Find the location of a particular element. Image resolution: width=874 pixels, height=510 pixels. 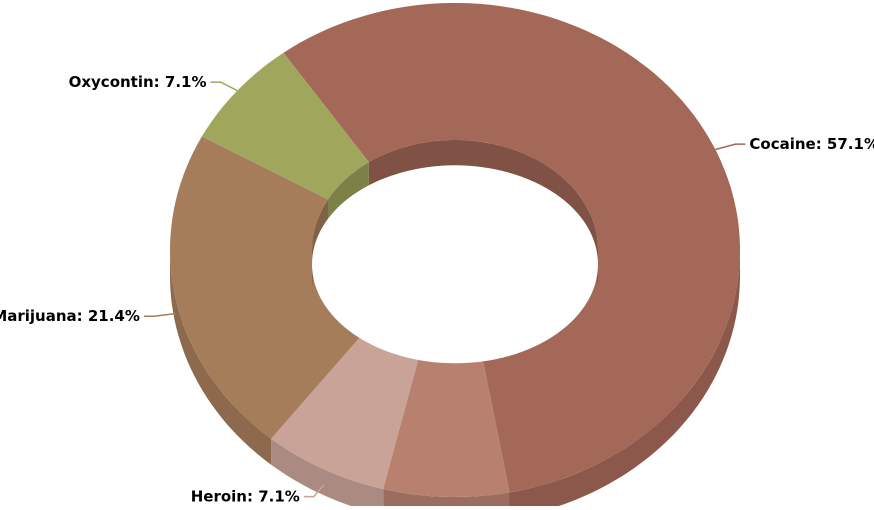

leader-line-marijuana is located at coordinates (159, 314).